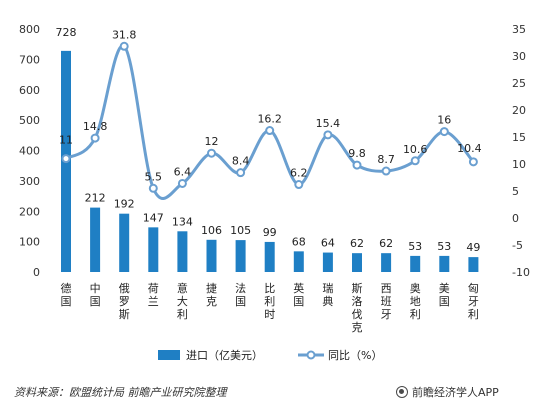 The image size is (549, 405). What do you see at coordinates (29, 242) in the screenshot?
I see `y-left-tick-label: 100` at bounding box center [29, 242].